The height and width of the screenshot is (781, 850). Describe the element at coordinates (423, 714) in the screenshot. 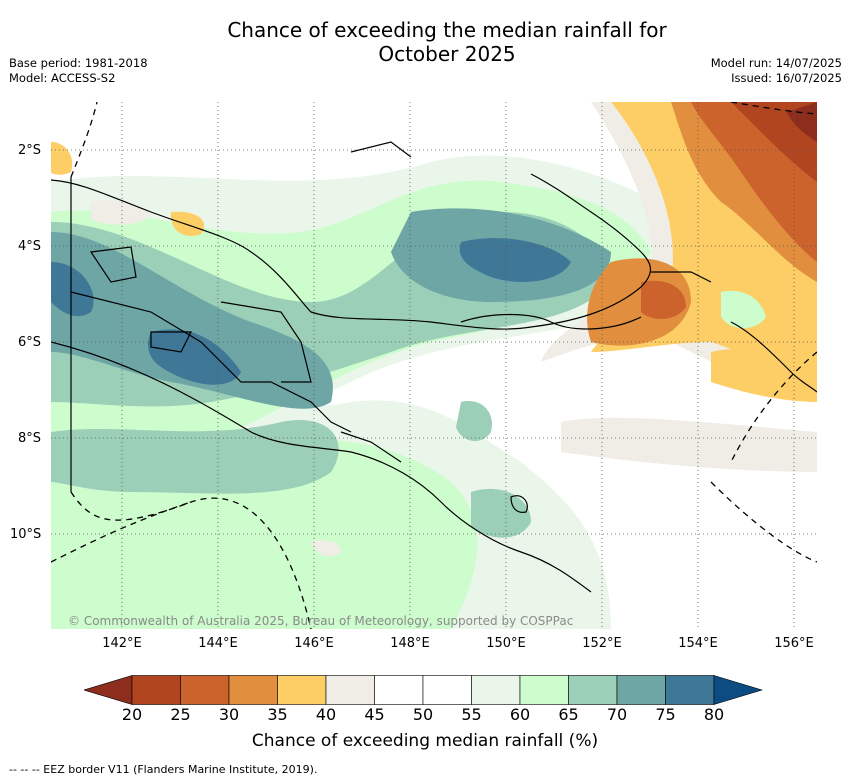

I see `colorbar-tick-label: 50` at that location.